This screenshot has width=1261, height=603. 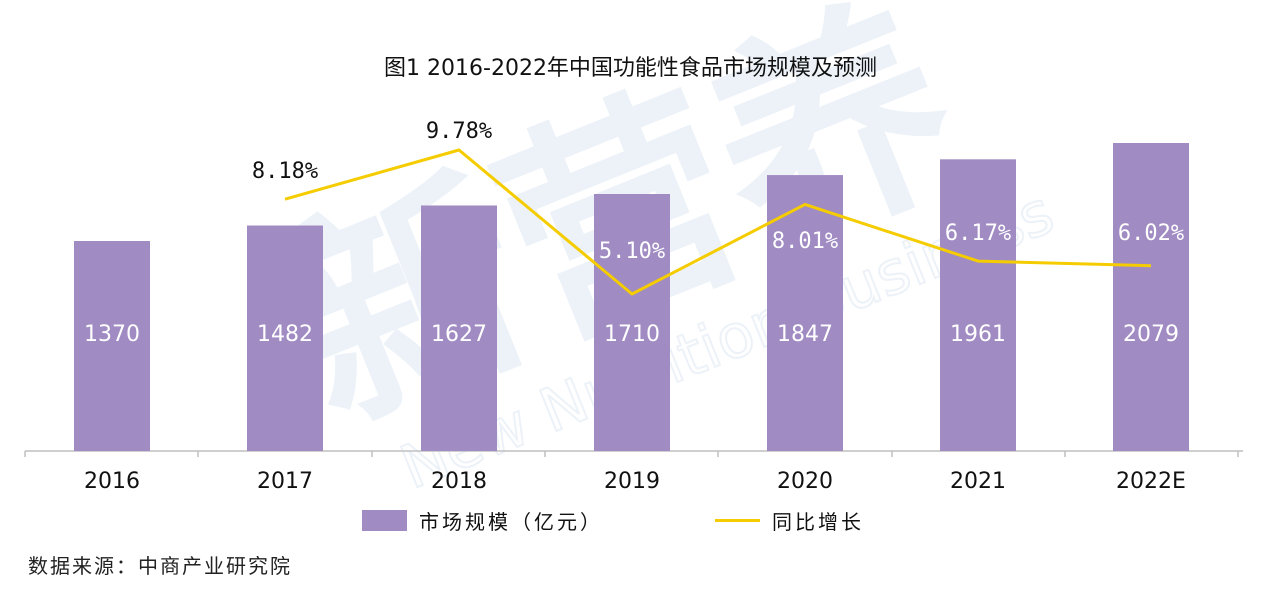 I want to click on x-tick-label: 2016, so click(x=112, y=481).